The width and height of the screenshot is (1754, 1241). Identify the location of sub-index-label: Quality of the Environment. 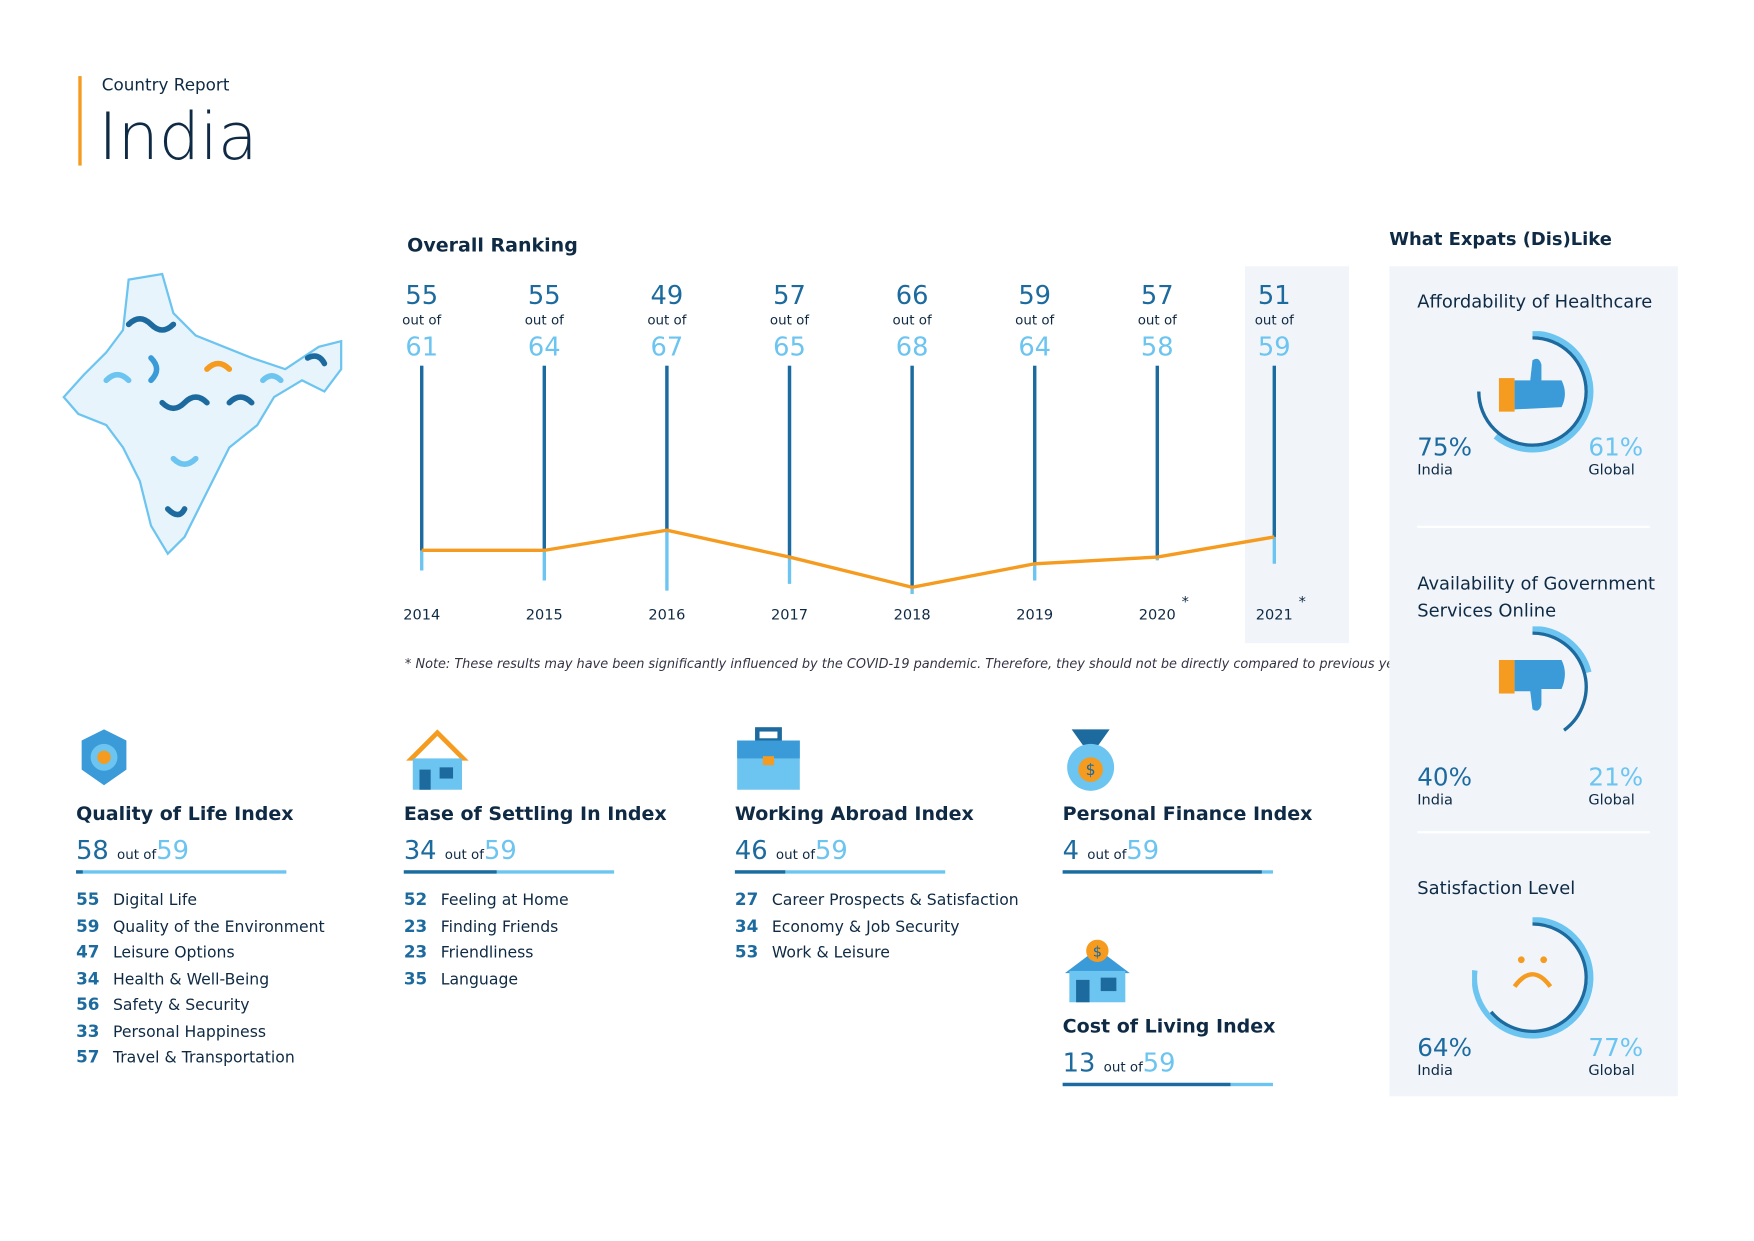
(218, 926).